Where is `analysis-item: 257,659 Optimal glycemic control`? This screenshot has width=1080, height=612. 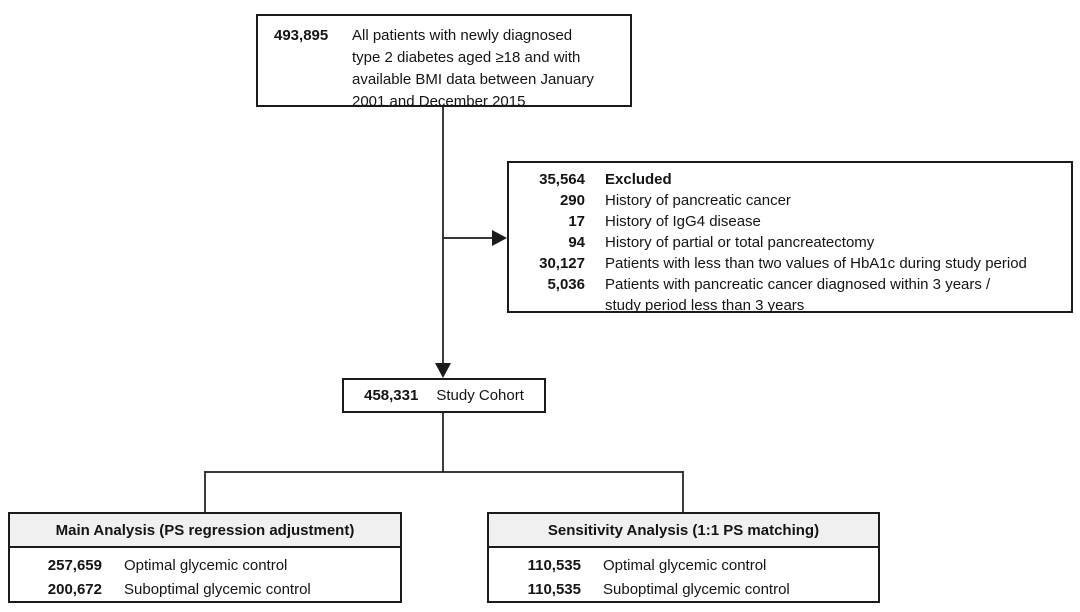 analysis-item: 257,659 Optimal glycemic control is located at coordinates (205, 566).